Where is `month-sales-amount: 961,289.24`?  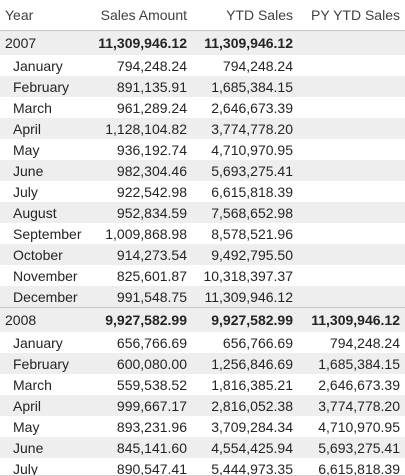 month-sales-amount: 961,289.24 is located at coordinates (151, 107).